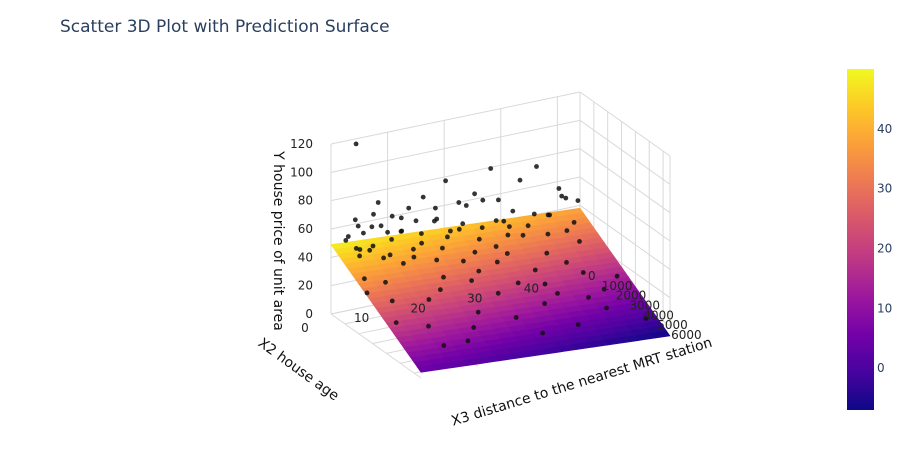 Image resolution: width=908 pixels, height=460 pixels. What do you see at coordinates (455, 146) in the screenshot?
I see `grid-line-z-left` at bounding box center [455, 146].